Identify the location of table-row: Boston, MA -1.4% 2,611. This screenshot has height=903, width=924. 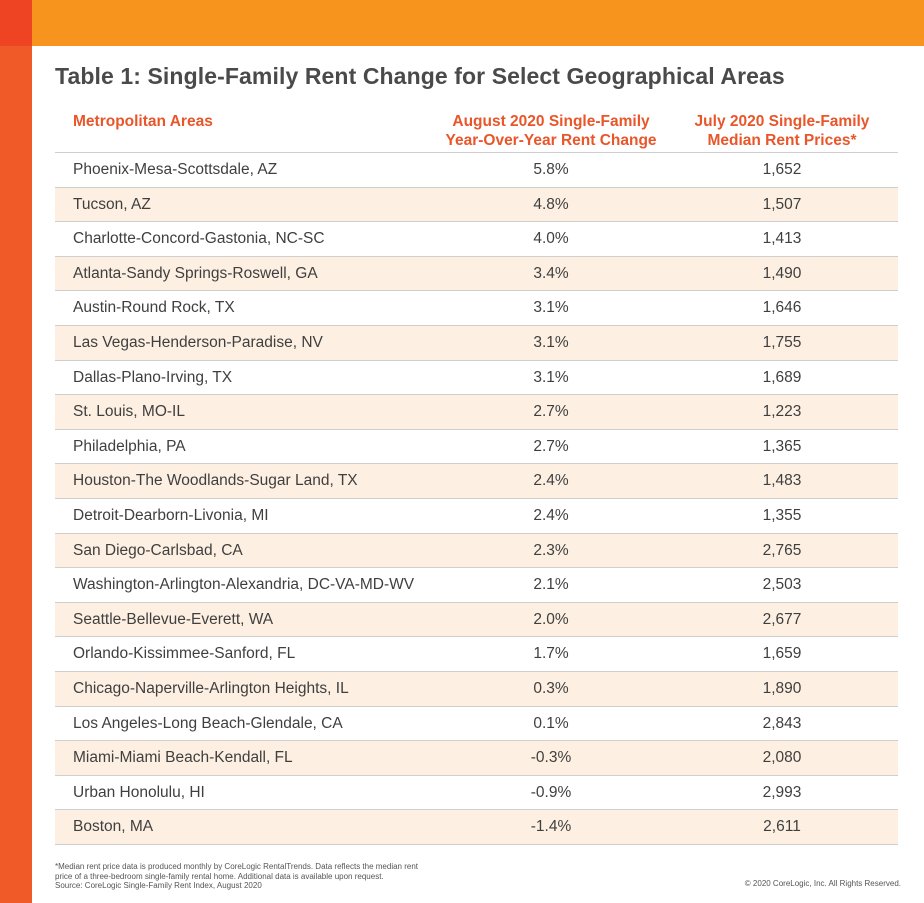
(476, 827).